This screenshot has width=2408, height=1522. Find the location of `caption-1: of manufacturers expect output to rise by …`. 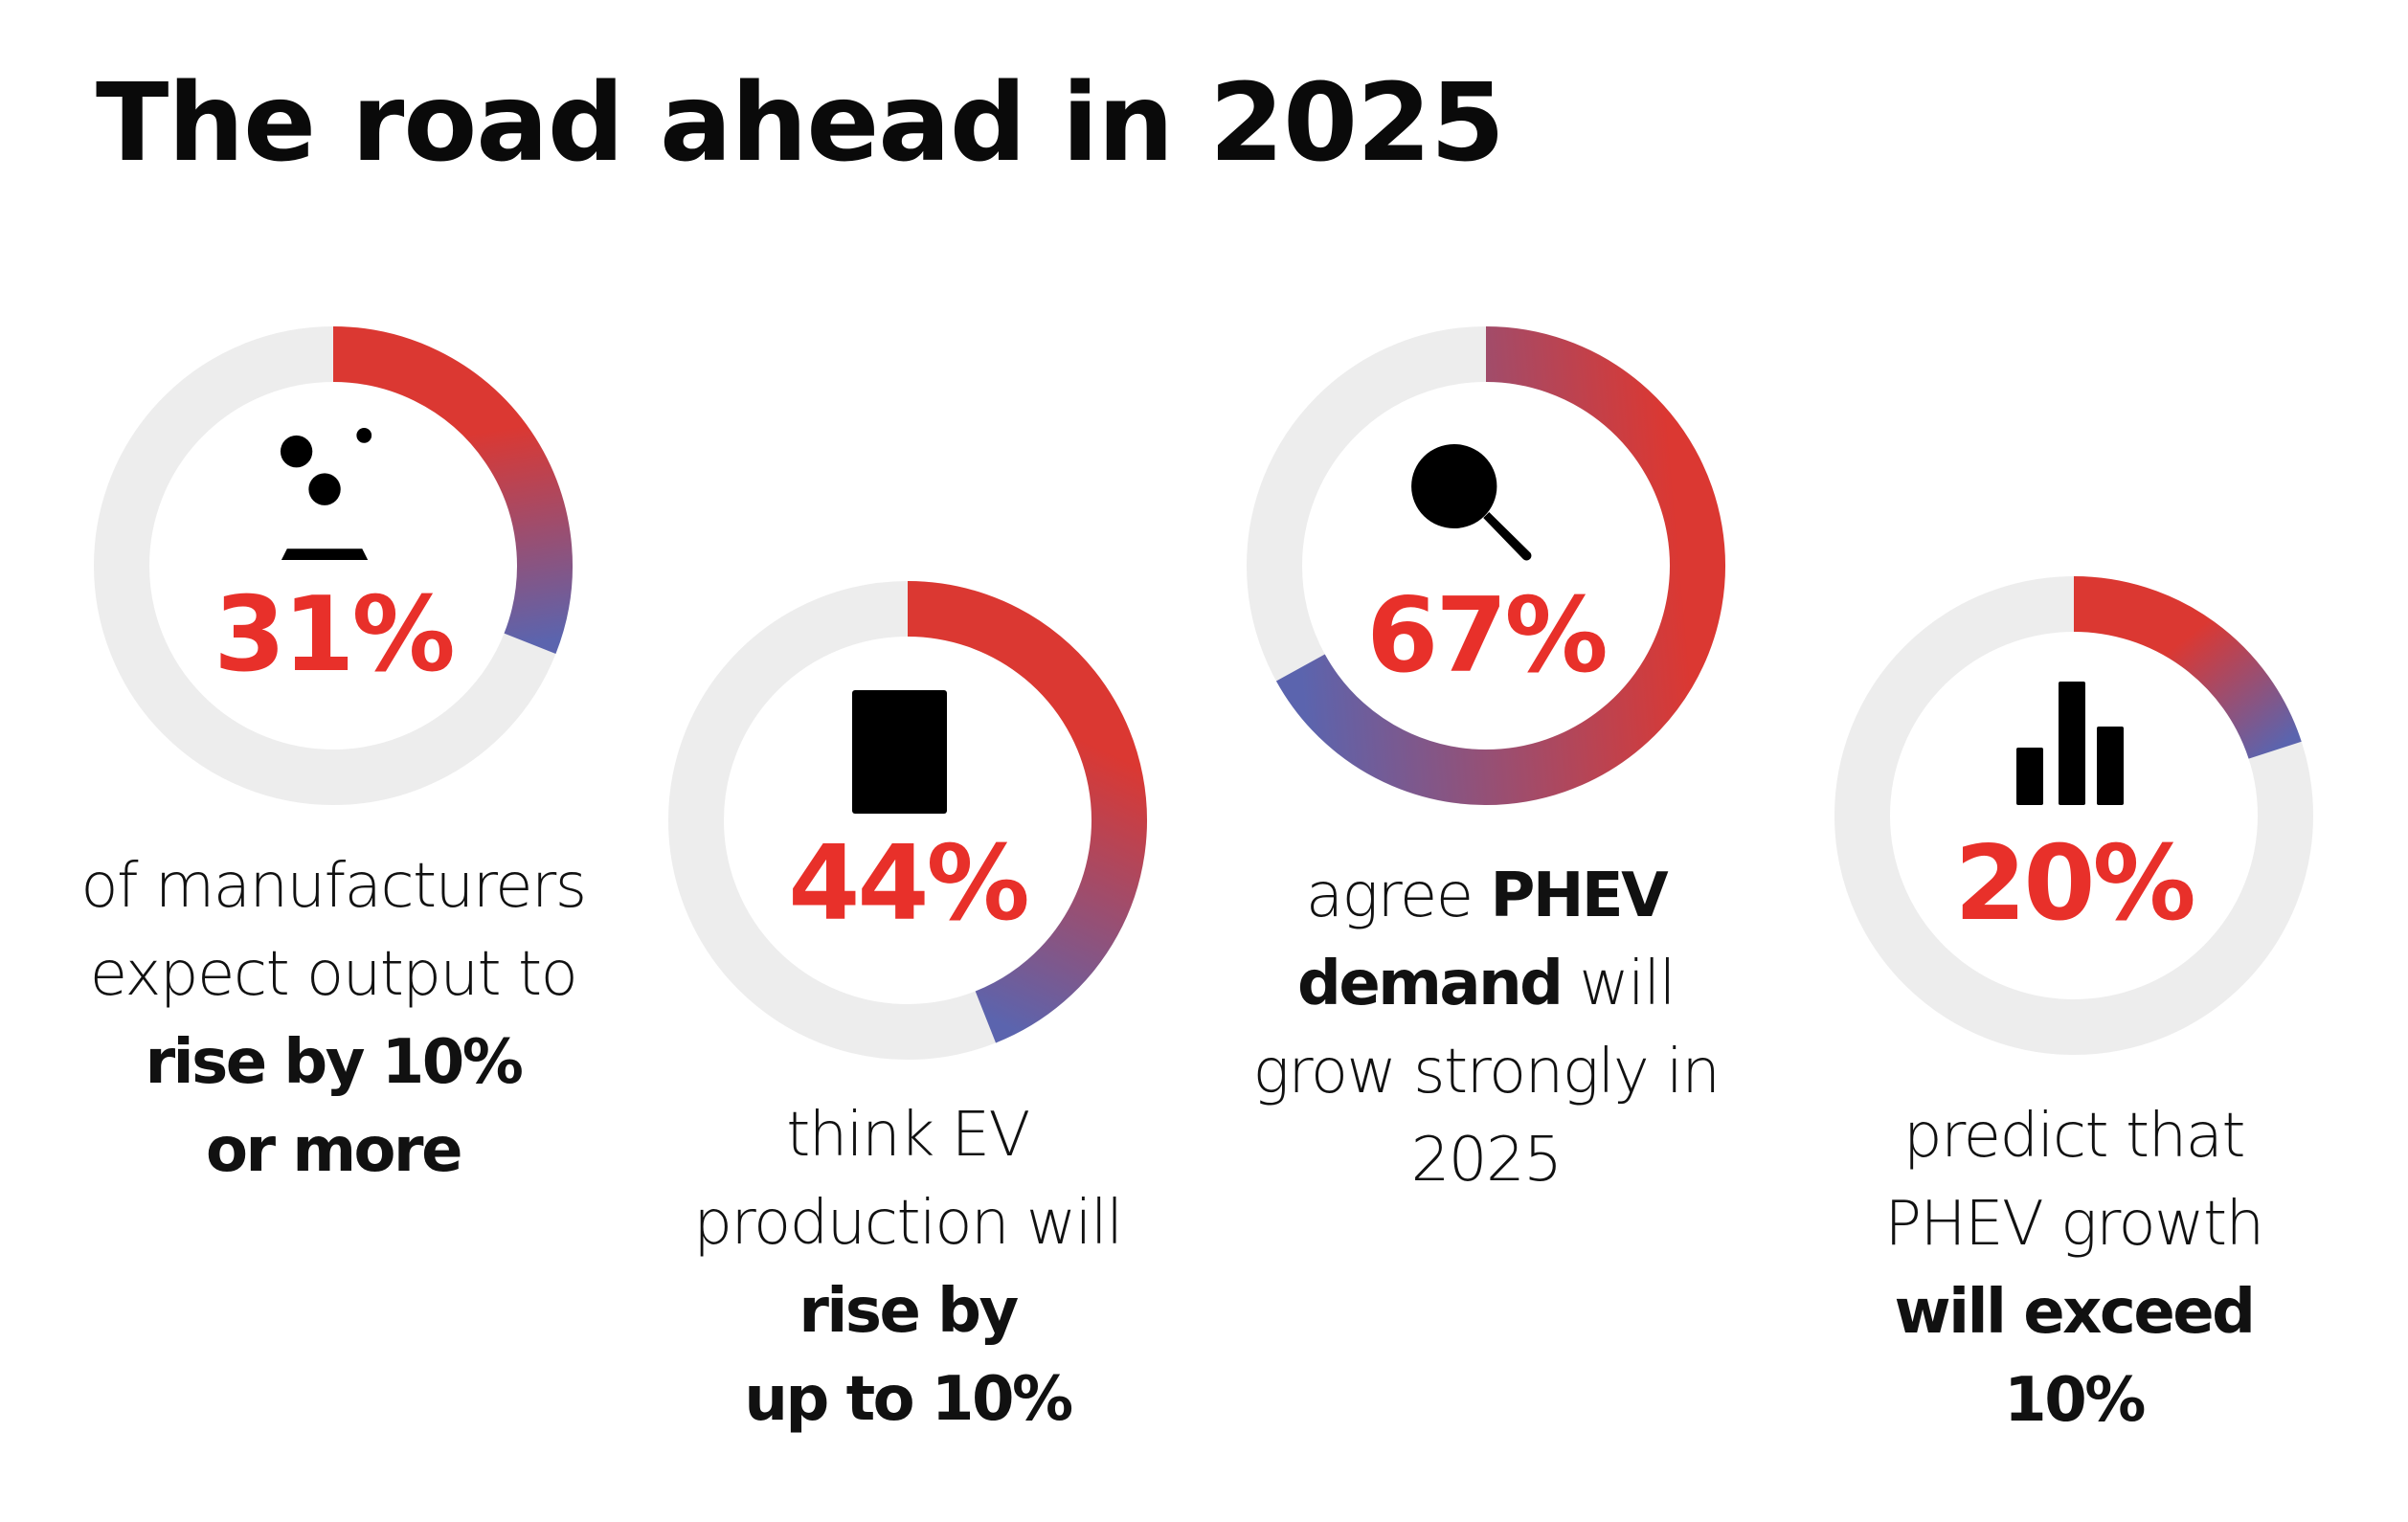

caption-1: of manufacturers expect output to rise by … is located at coordinates (334, 1019).